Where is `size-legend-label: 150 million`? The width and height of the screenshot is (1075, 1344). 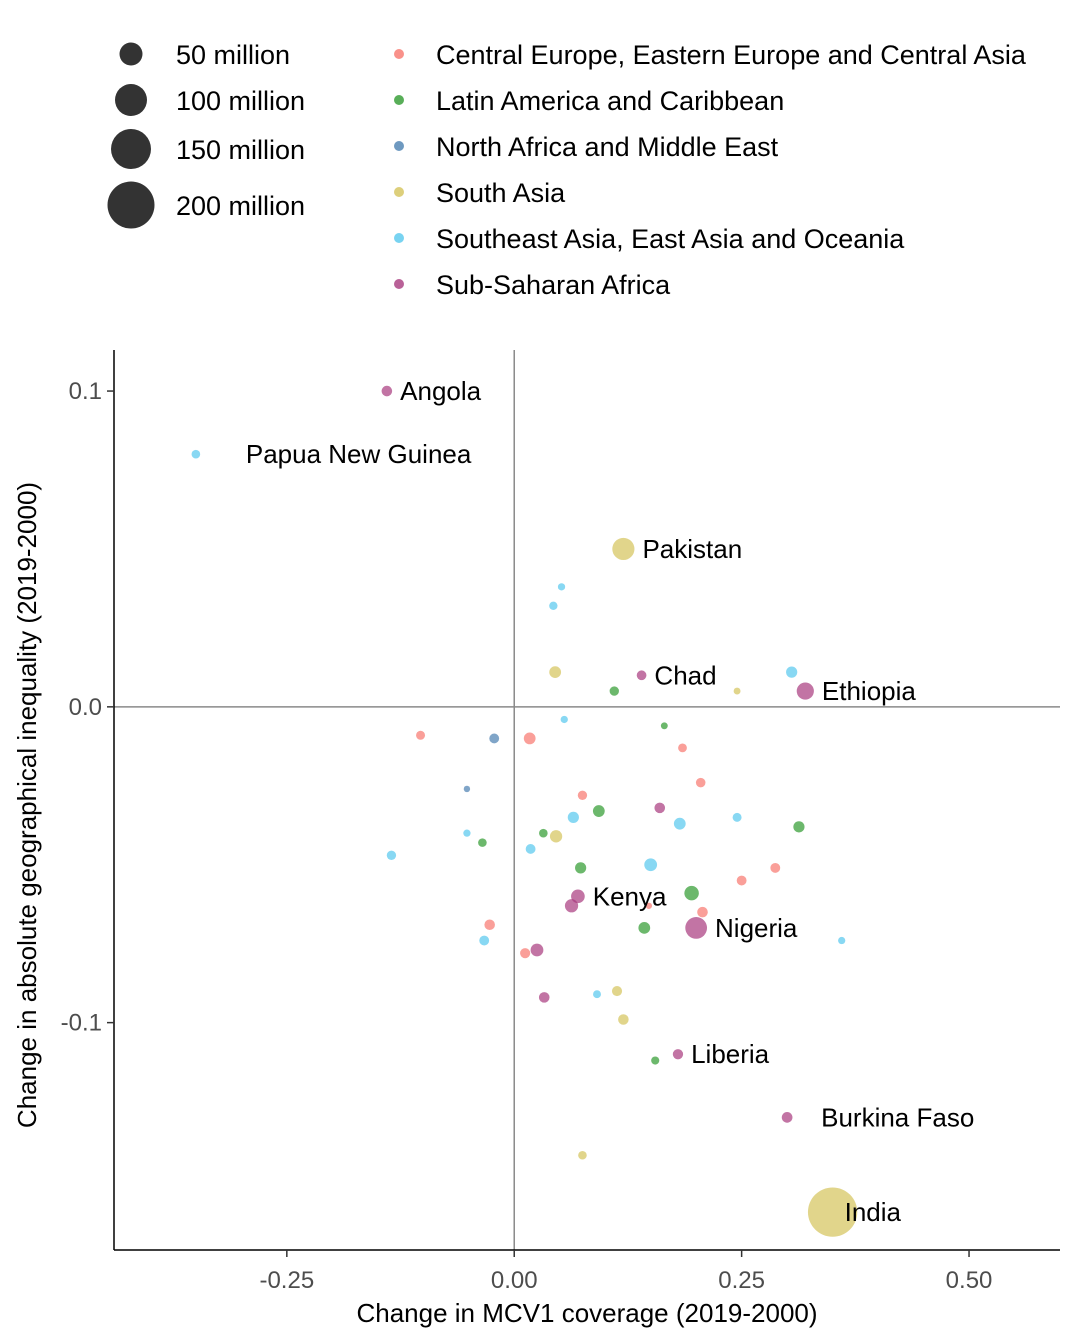 size-legend-label: 150 million is located at coordinates (240, 150).